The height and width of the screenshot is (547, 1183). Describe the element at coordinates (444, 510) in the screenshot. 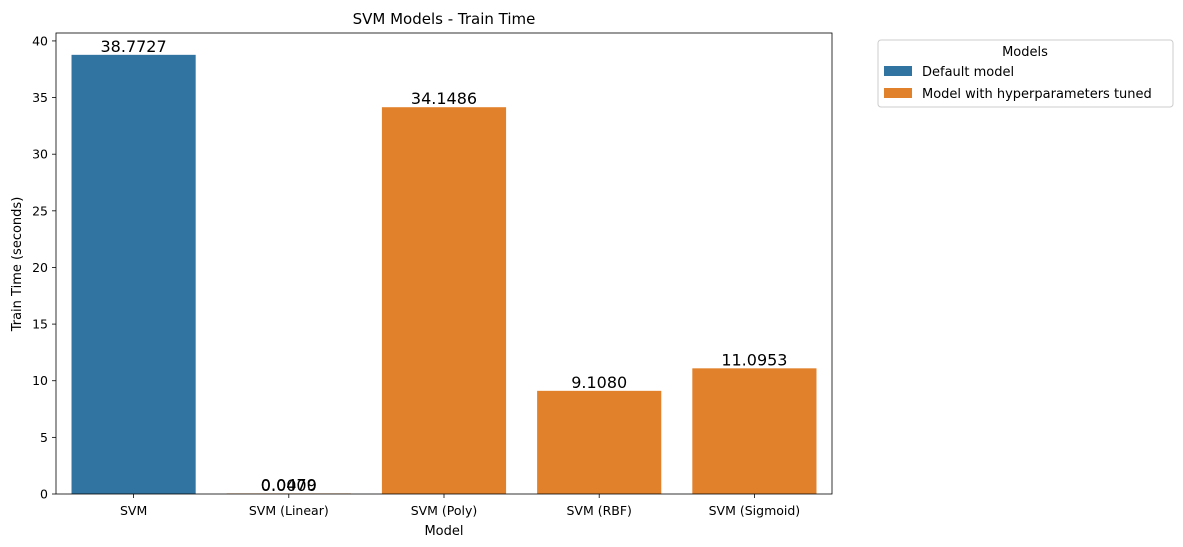

I see `x-tick-label: SVM (Poly)` at that location.